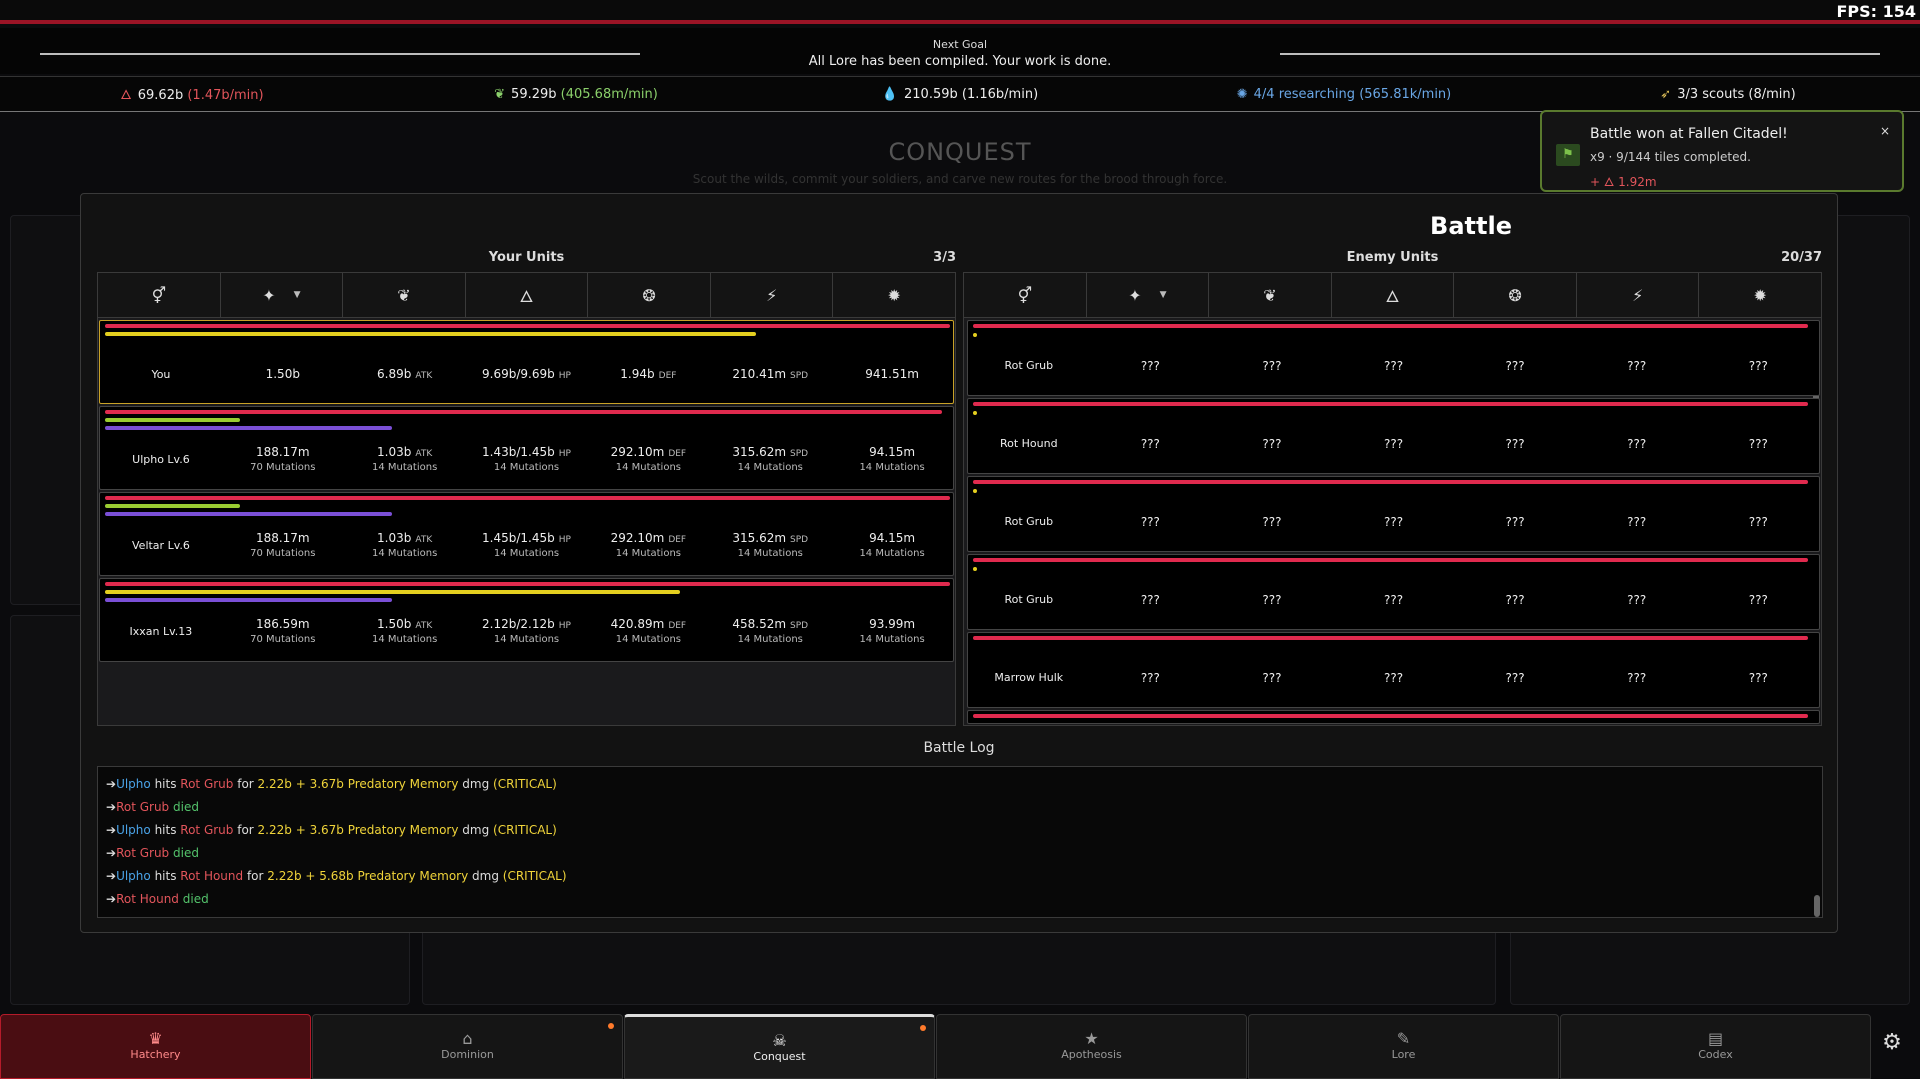 The width and height of the screenshot is (1920, 1079). What do you see at coordinates (1471, 226) in the screenshot?
I see `battle-title: Battle` at bounding box center [1471, 226].